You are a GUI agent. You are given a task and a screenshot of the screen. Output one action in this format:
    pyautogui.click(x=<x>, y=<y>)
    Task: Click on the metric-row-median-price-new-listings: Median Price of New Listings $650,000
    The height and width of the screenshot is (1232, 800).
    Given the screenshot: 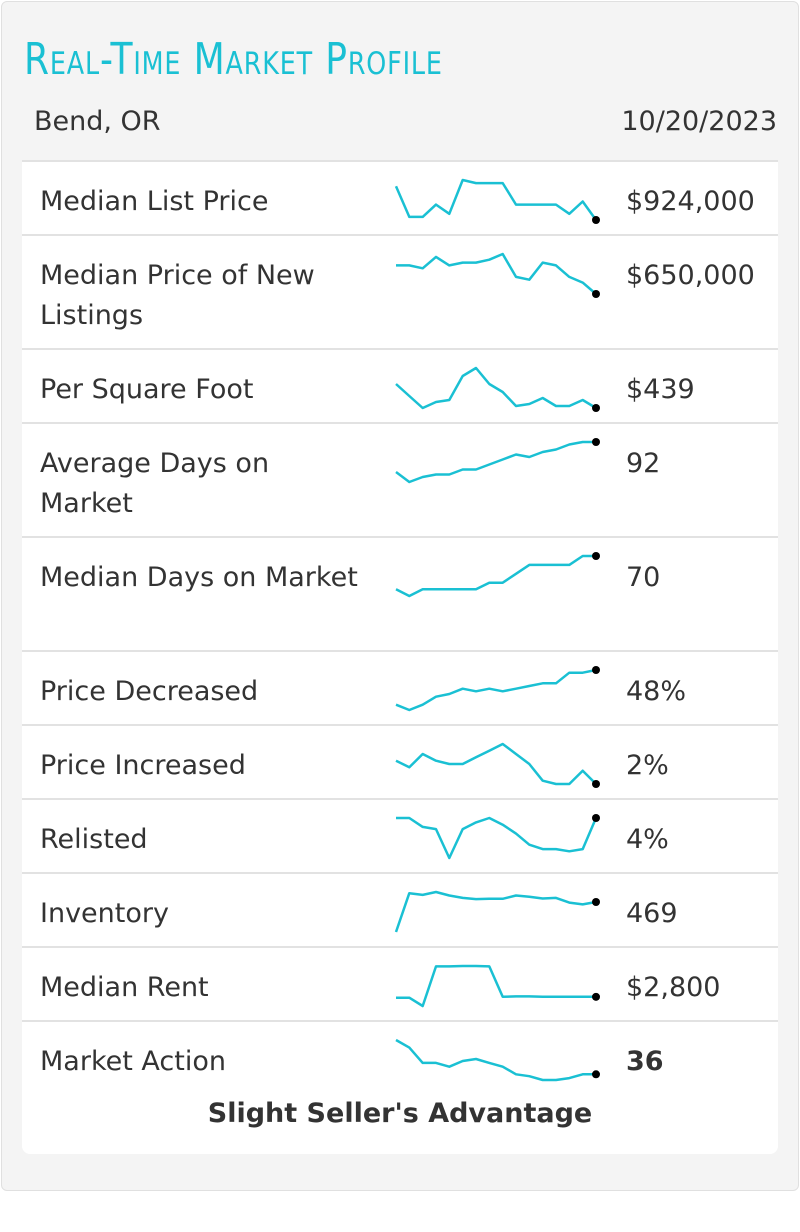 What is the action you would take?
    pyautogui.click(x=400, y=293)
    